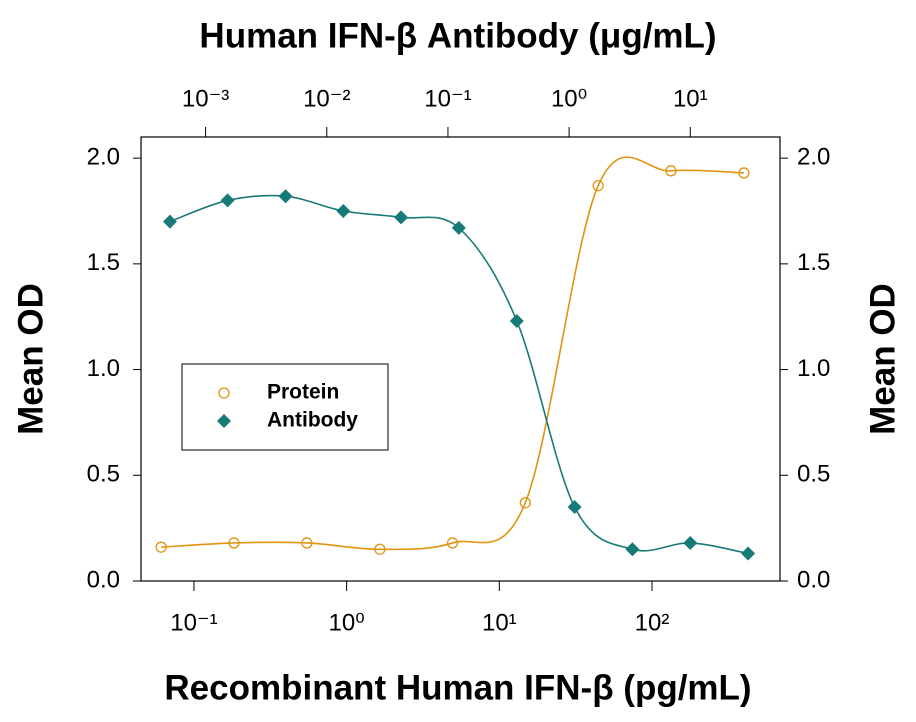 The image size is (916, 722). What do you see at coordinates (103, 368) in the screenshot?
I see `y-tick-label: 1.0` at bounding box center [103, 368].